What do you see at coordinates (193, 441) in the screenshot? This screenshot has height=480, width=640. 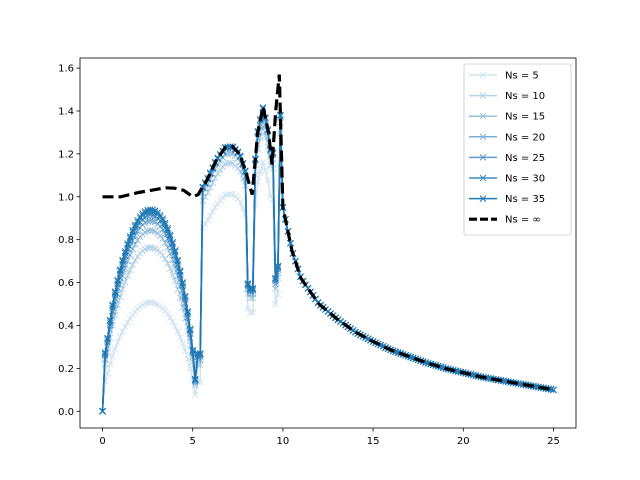 I see `x-tick-label: 5` at bounding box center [193, 441].